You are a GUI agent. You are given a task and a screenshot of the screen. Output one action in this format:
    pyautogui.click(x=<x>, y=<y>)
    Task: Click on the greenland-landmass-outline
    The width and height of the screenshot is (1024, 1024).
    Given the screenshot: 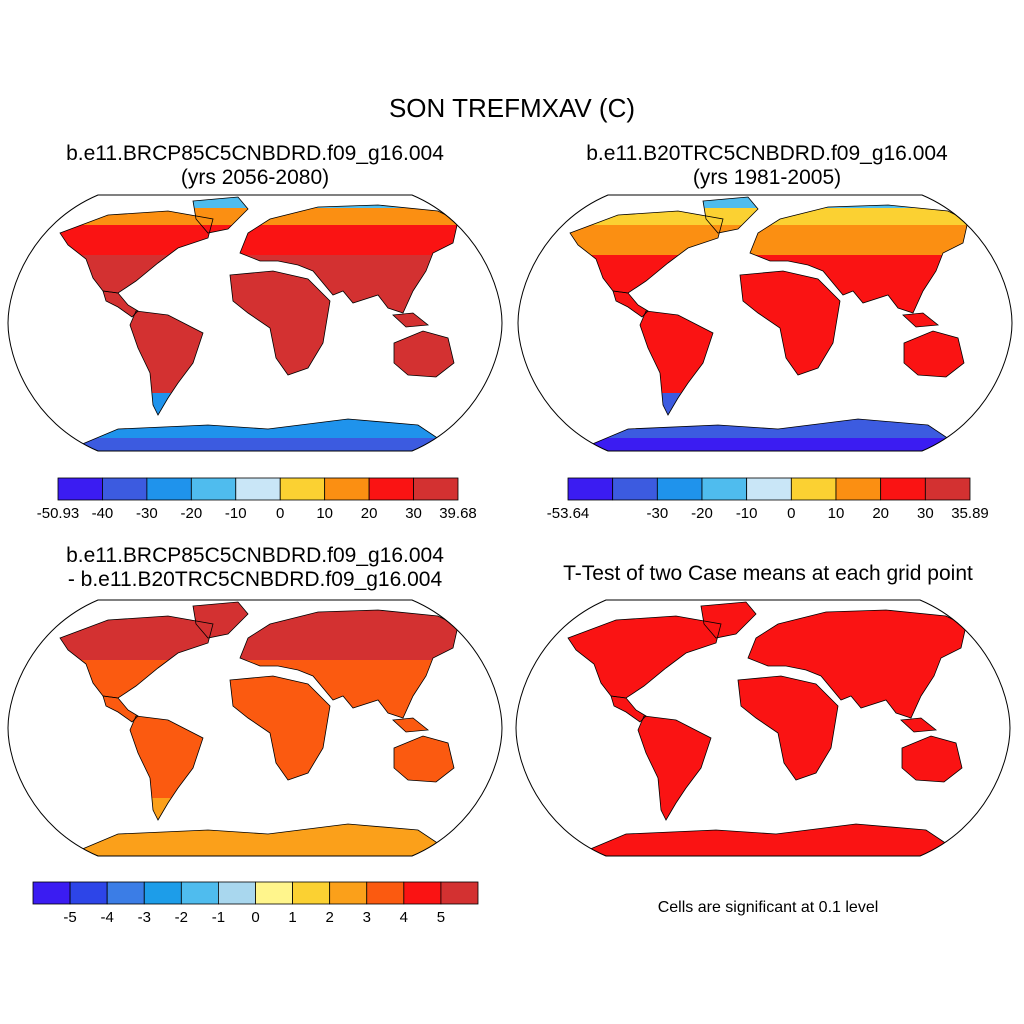 What is the action you would take?
    pyautogui.click(x=220, y=215)
    